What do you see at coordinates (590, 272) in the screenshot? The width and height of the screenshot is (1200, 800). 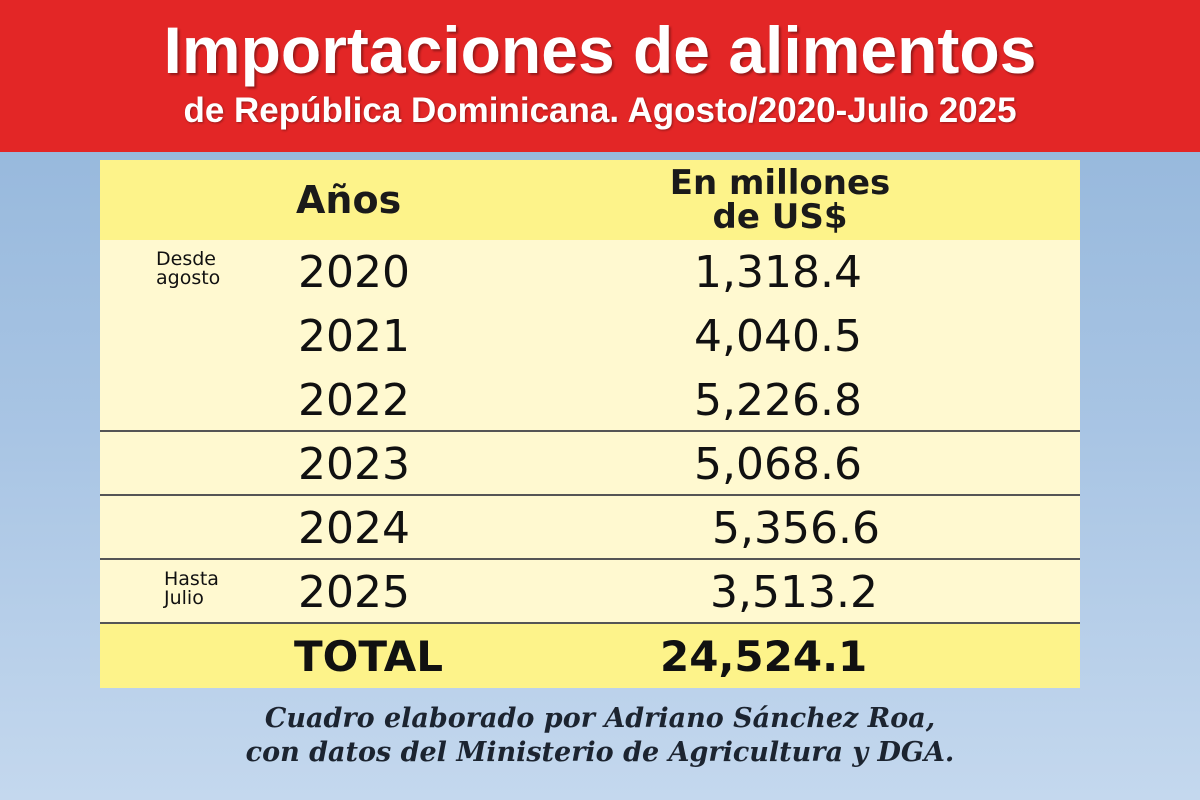 I see `table-row: Desde agosto 2020 1,318.4` at bounding box center [590, 272].